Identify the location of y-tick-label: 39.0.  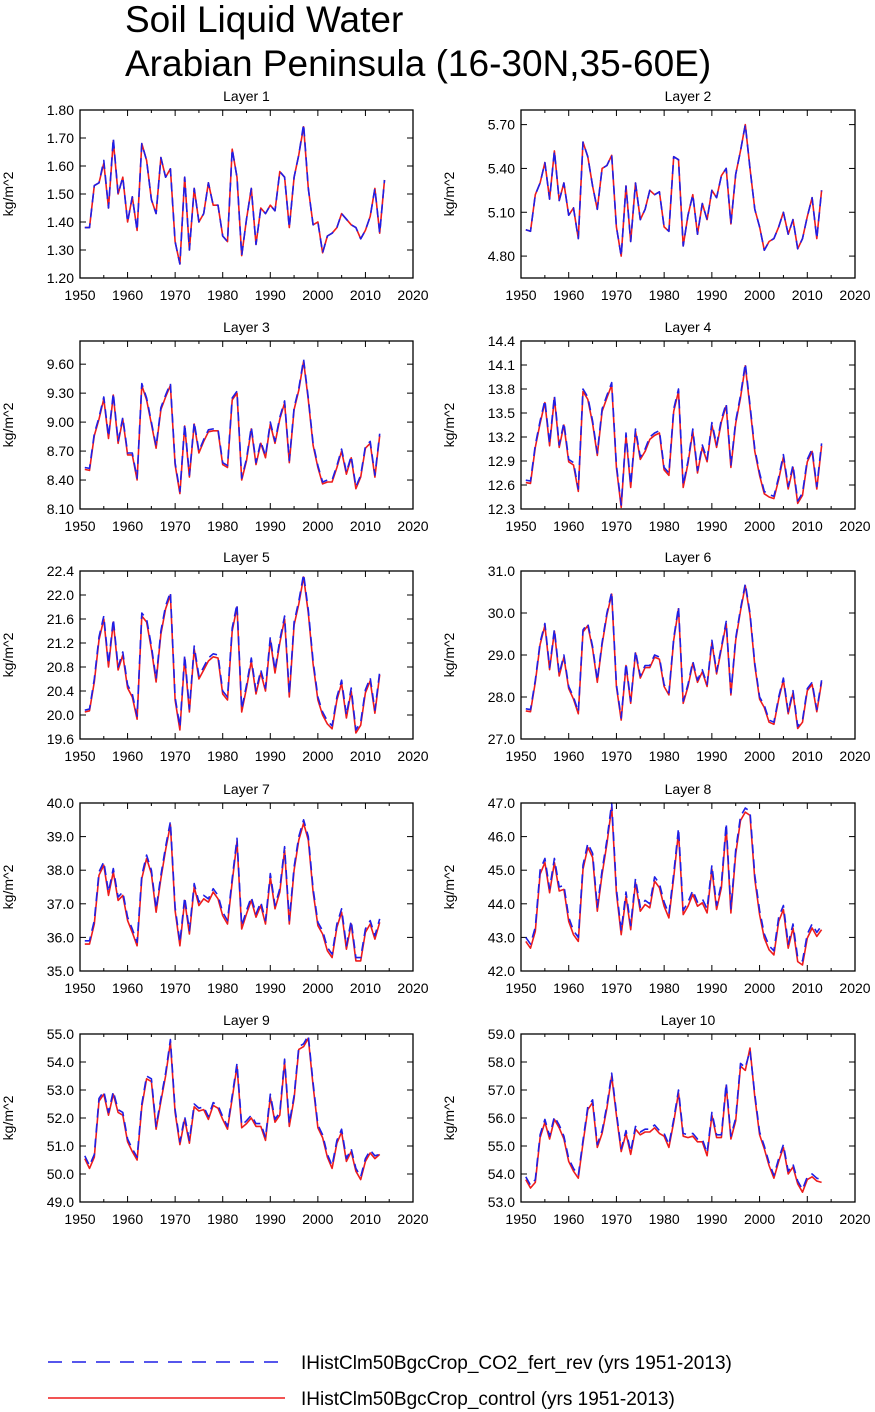
(60, 837).